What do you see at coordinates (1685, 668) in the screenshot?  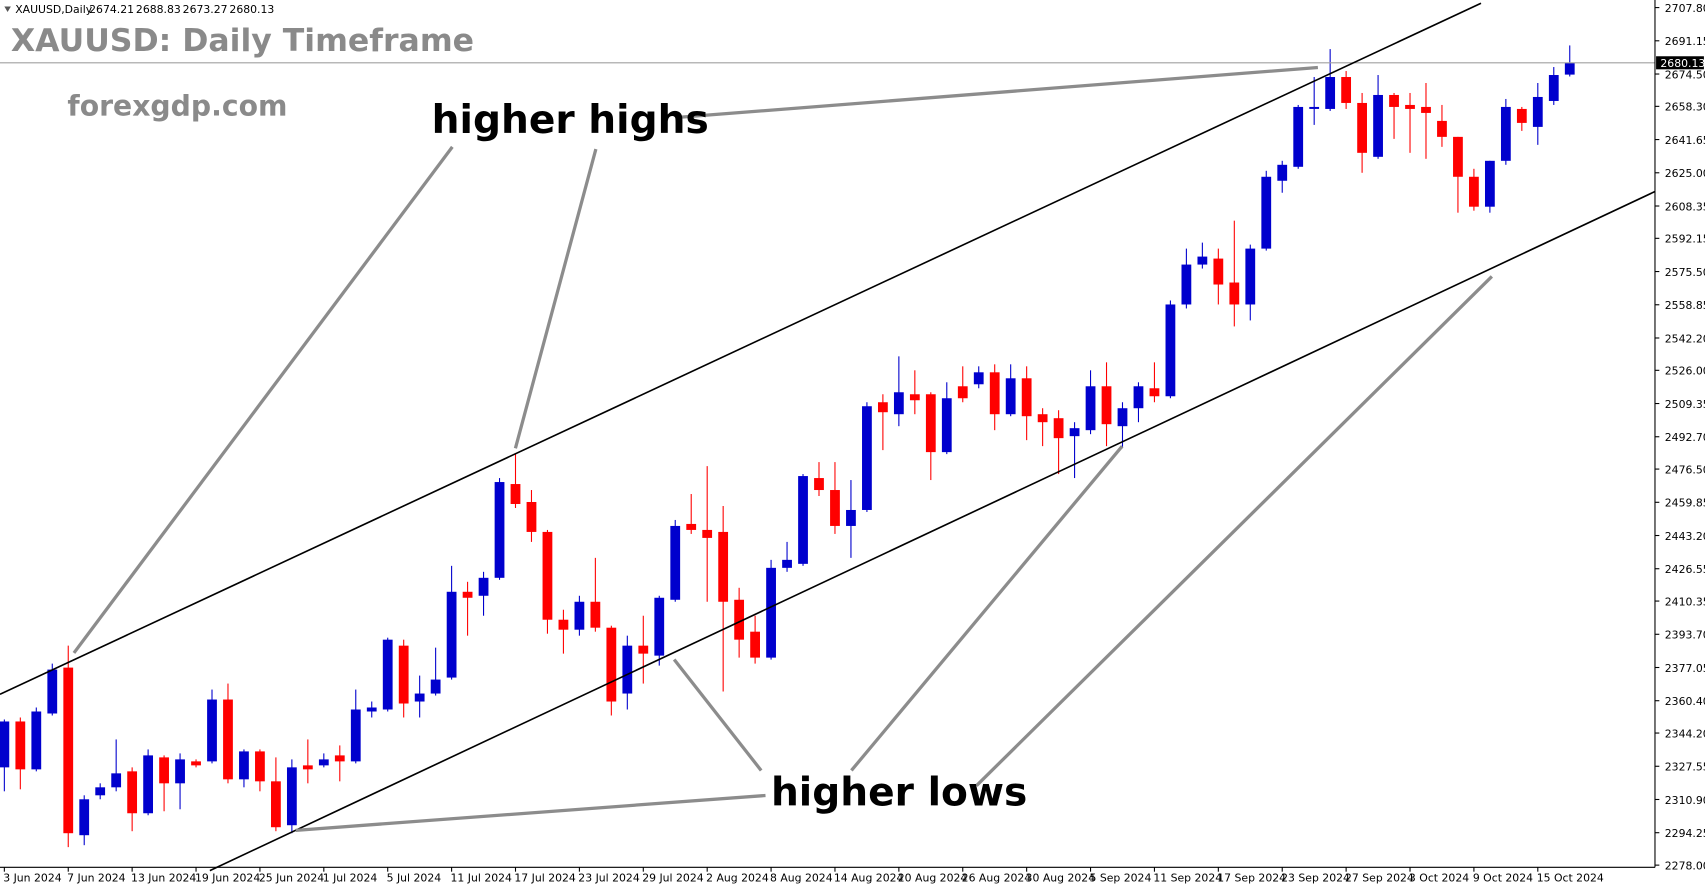 I see `y-tick-label: 2377.05` at bounding box center [1685, 668].